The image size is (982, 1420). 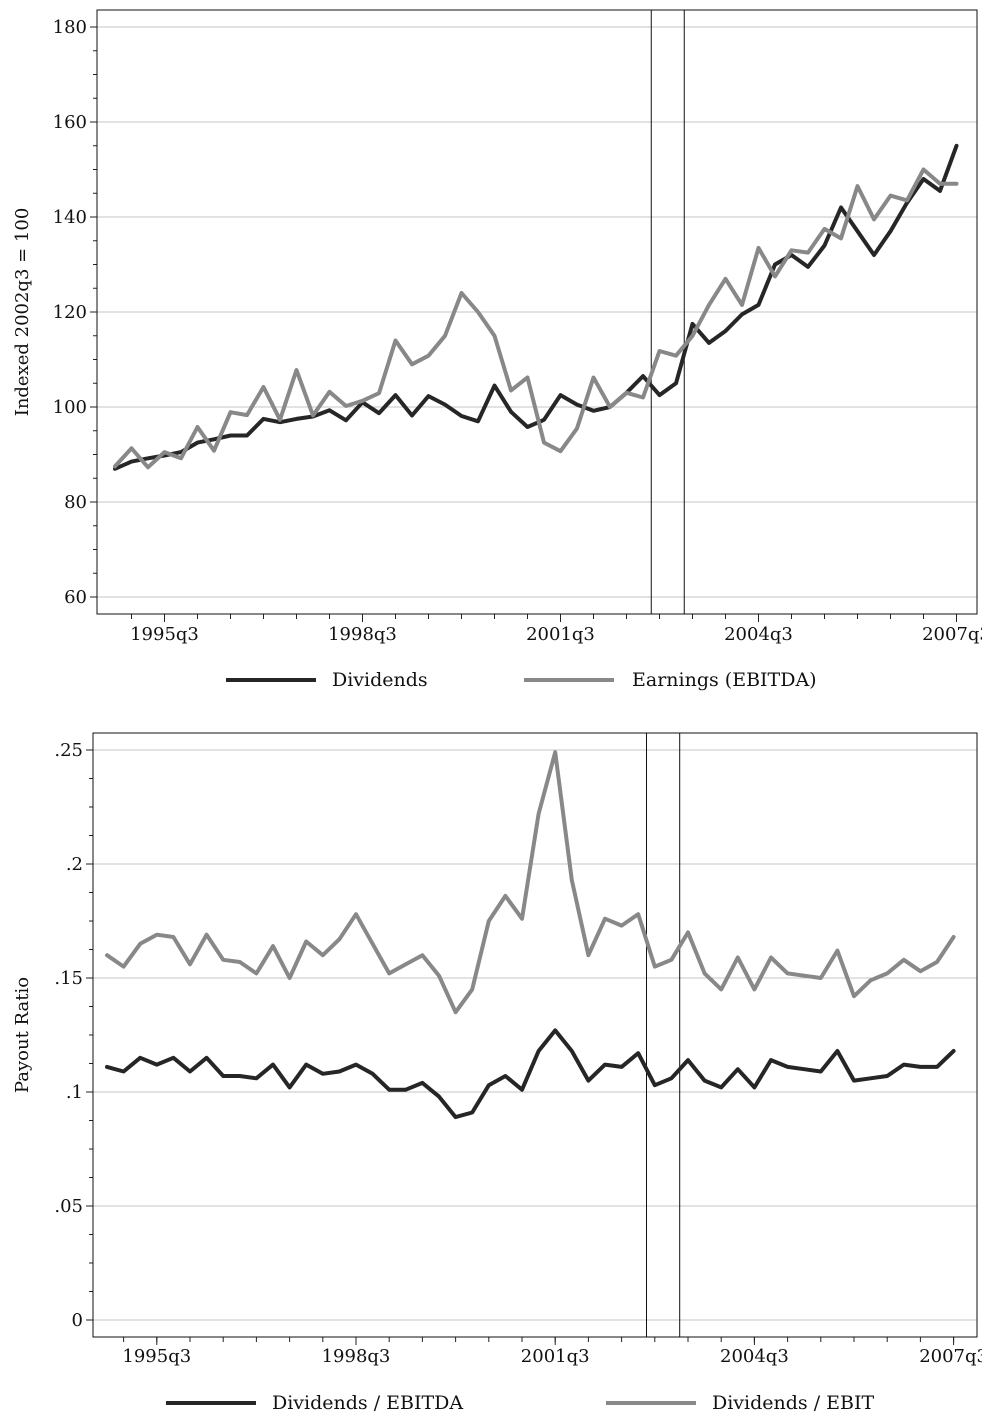 What do you see at coordinates (68, 978) in the screenshot?
I see `y-tick-label: .15` at bounding box center [68, 978].